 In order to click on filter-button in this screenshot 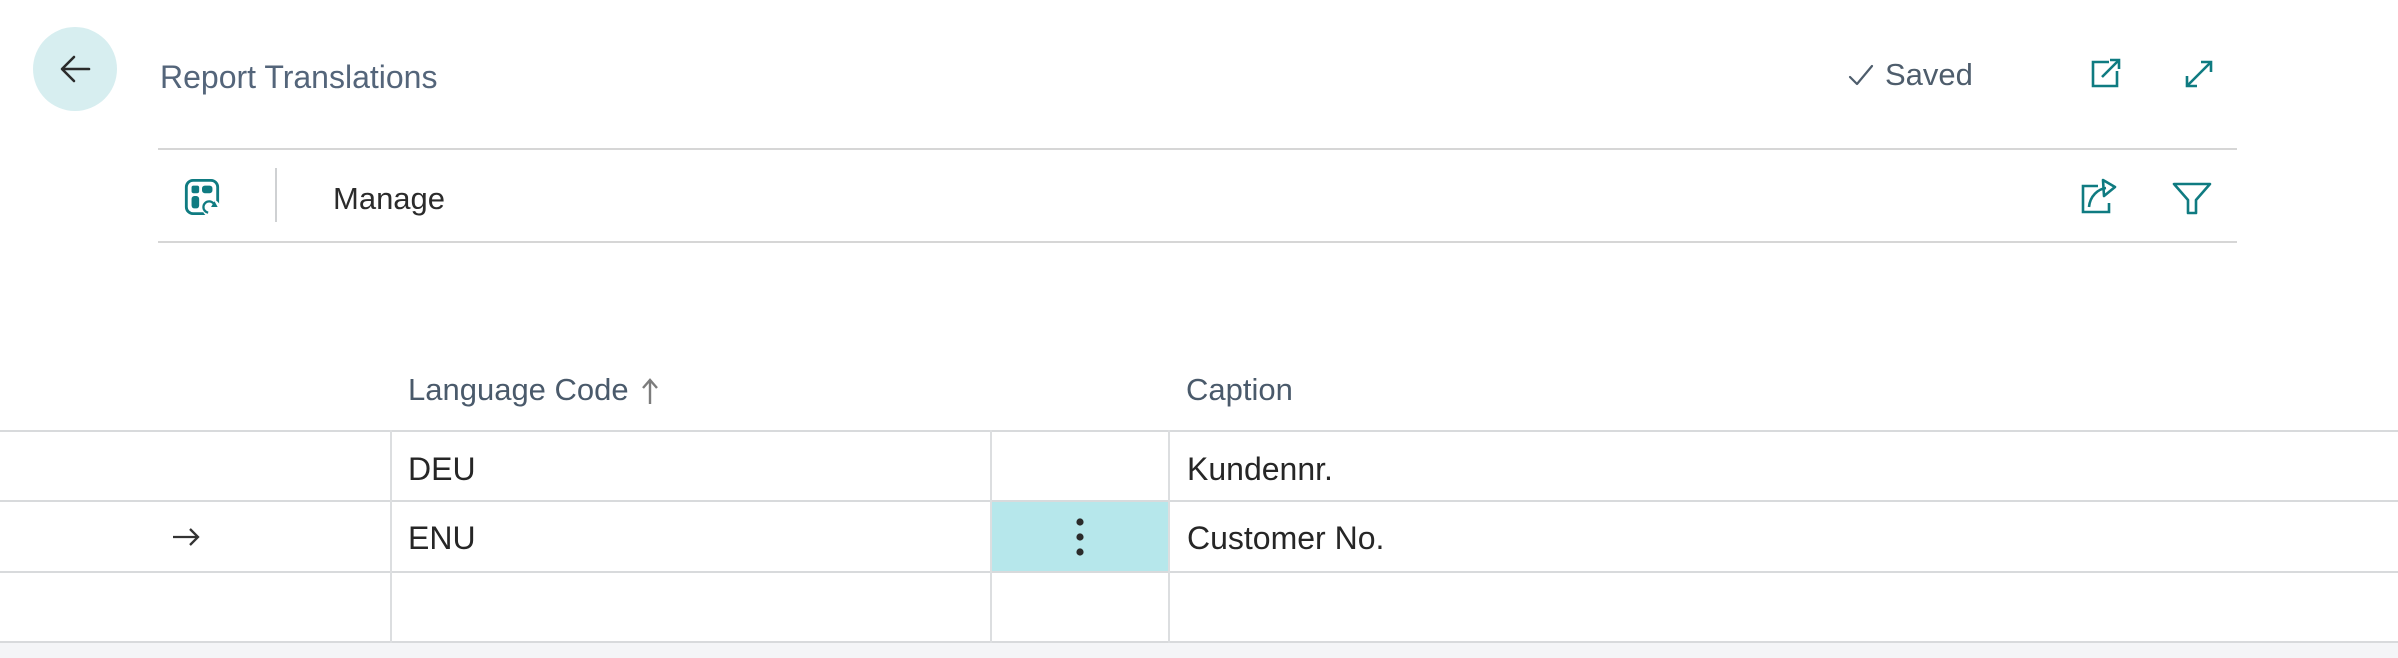, I will do `click(2192, 198)`.